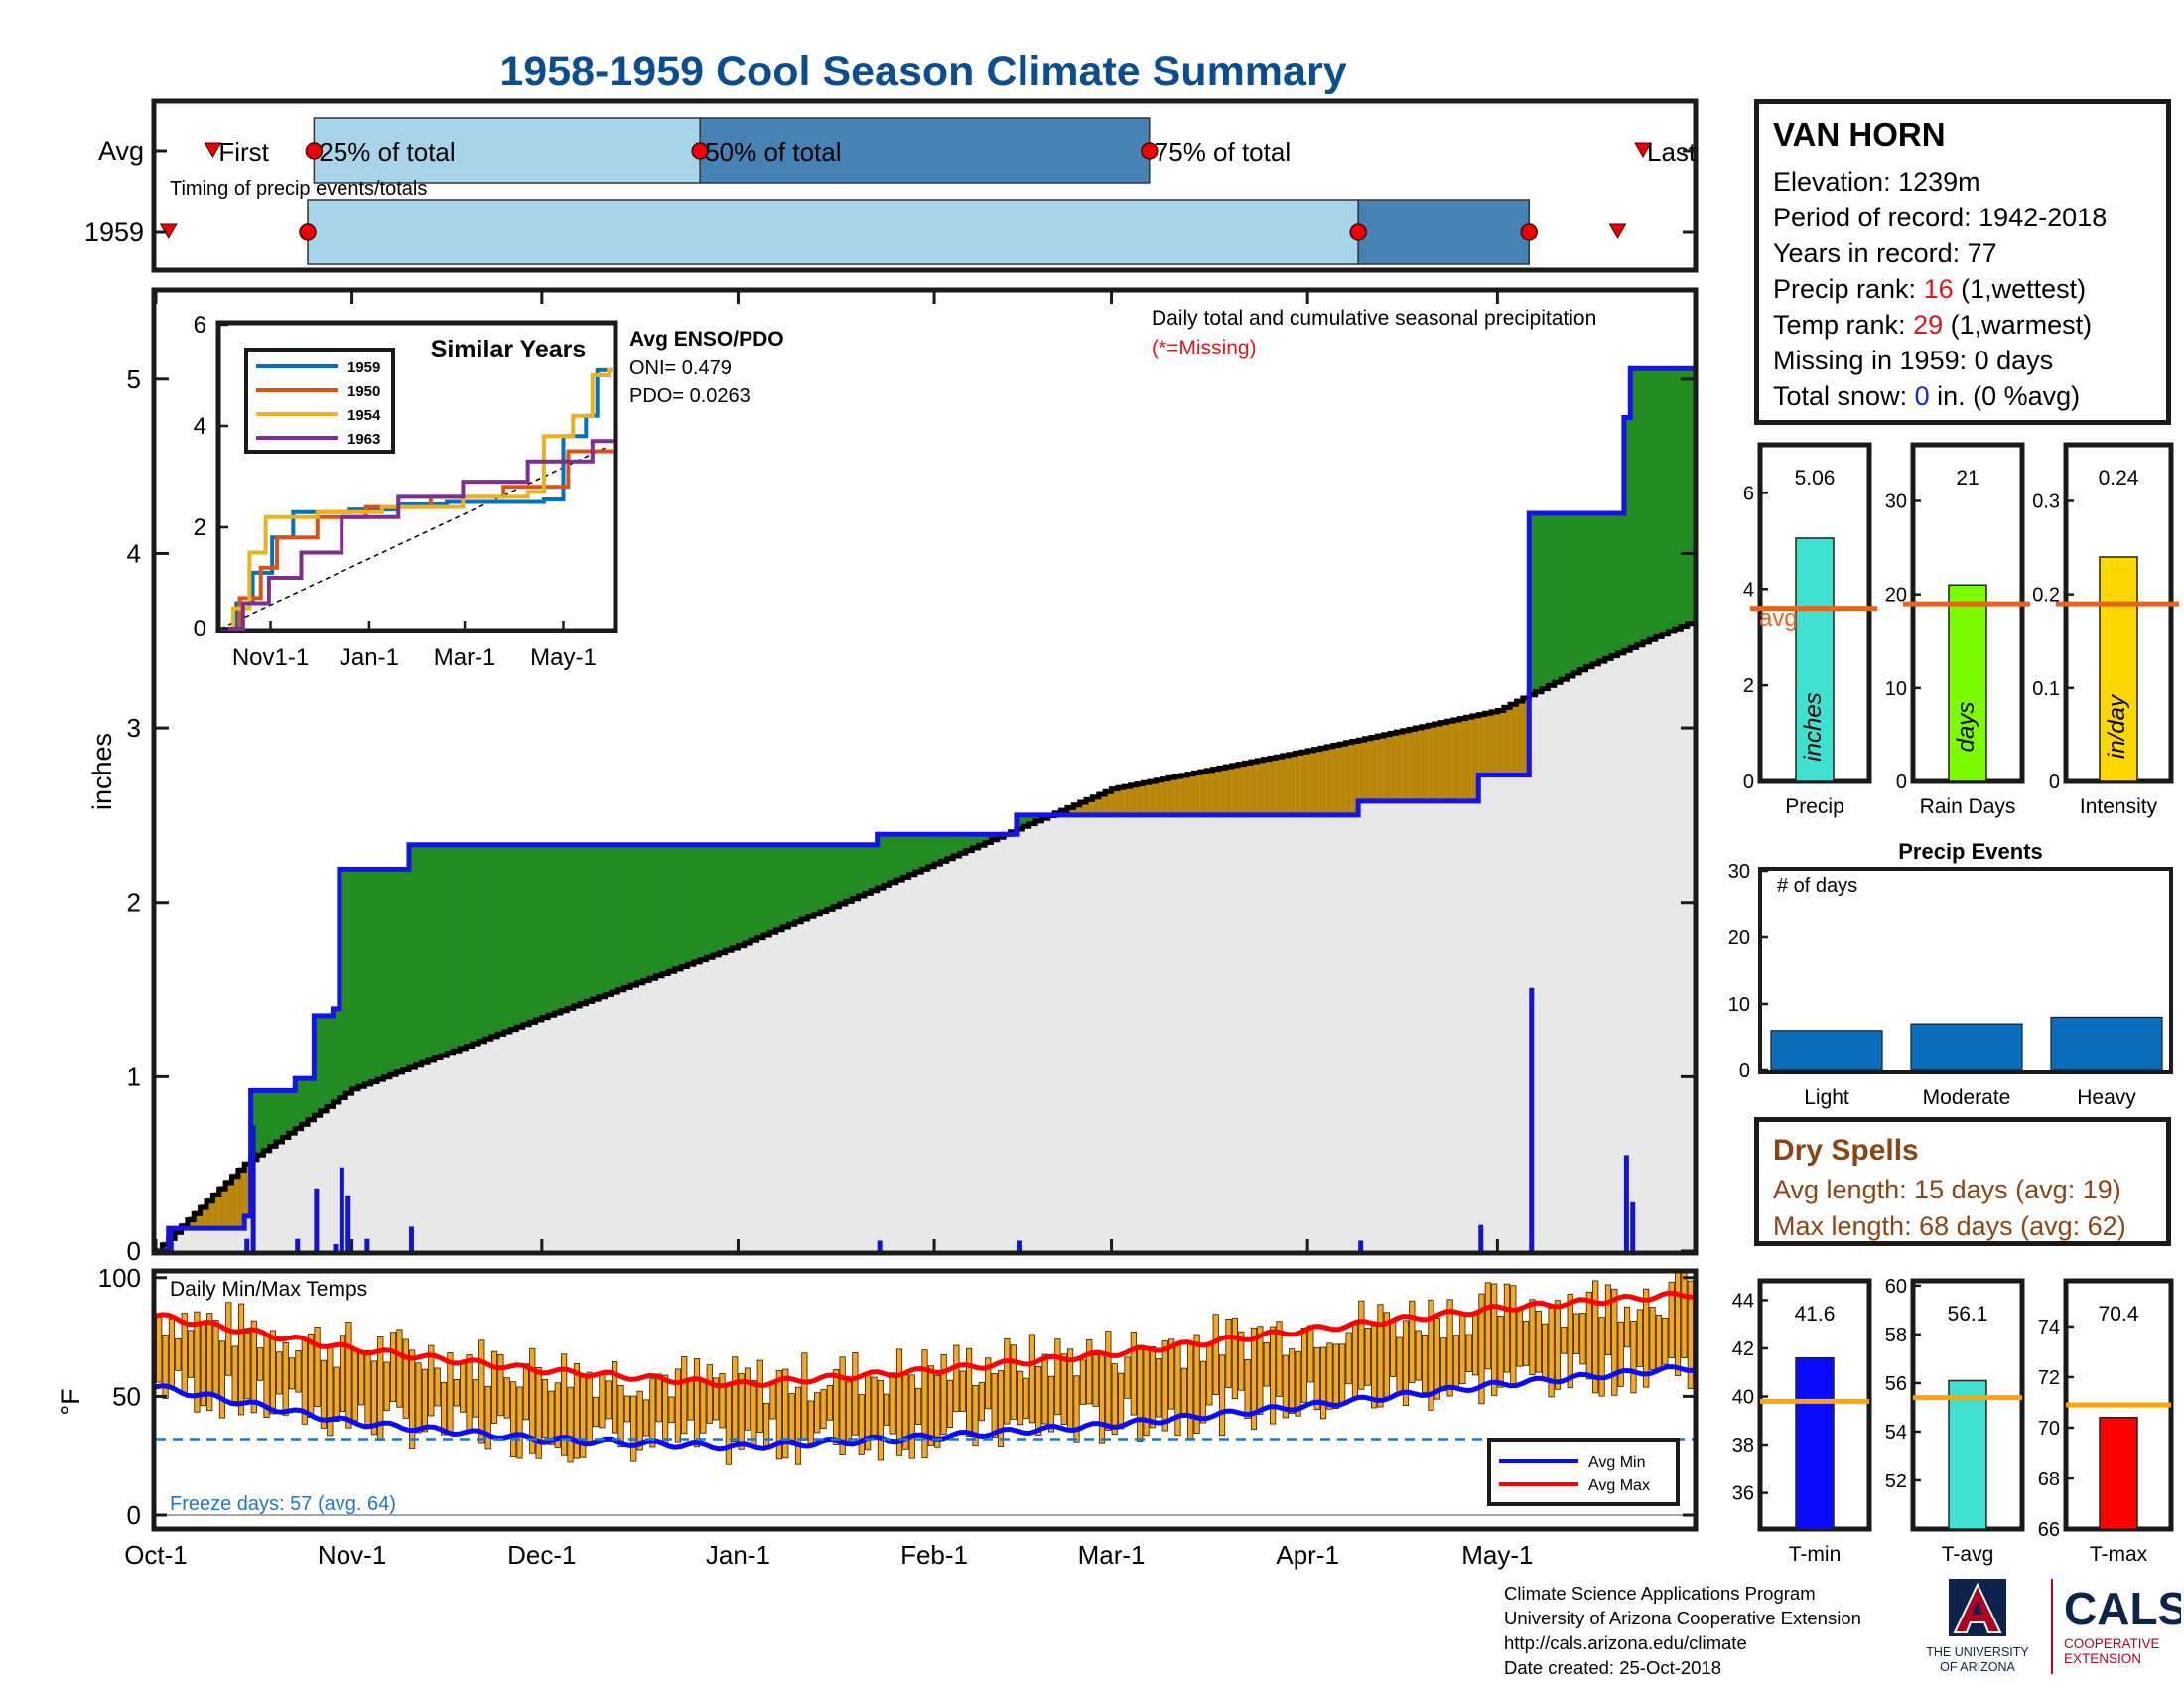 This screenshot has height=1688, width=2184. I want to click on summary-bar-t-max, so click(2118, 1473).